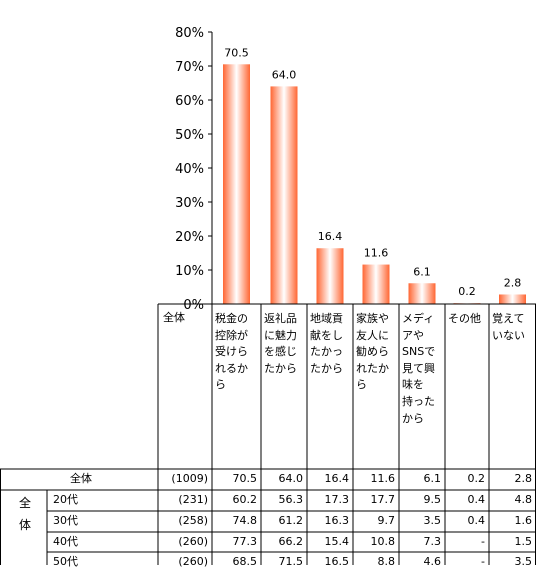  What do you see at coordinates (65, 541) in the screenshot?
I see `row-label: 40代` at bounding box center [65, 541].